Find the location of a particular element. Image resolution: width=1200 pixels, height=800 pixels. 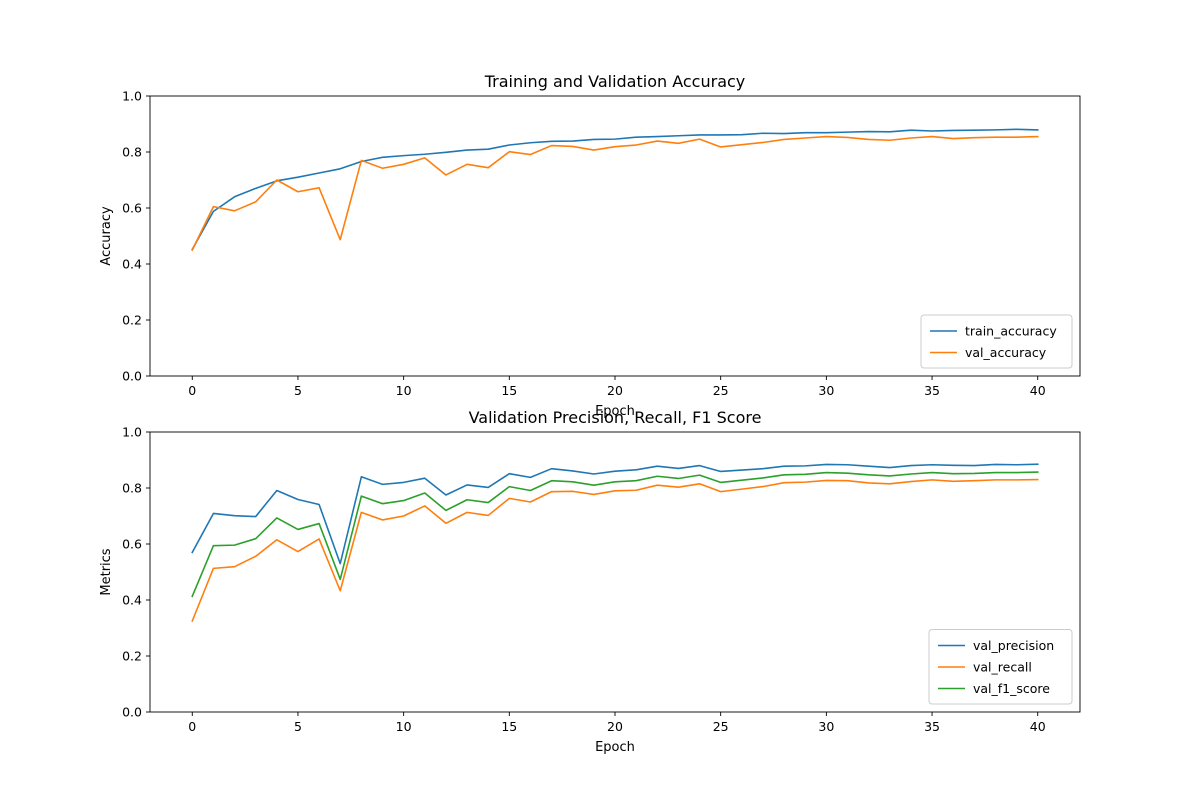

legend-label: train_accuracy is located at coordinates (1011, 331).